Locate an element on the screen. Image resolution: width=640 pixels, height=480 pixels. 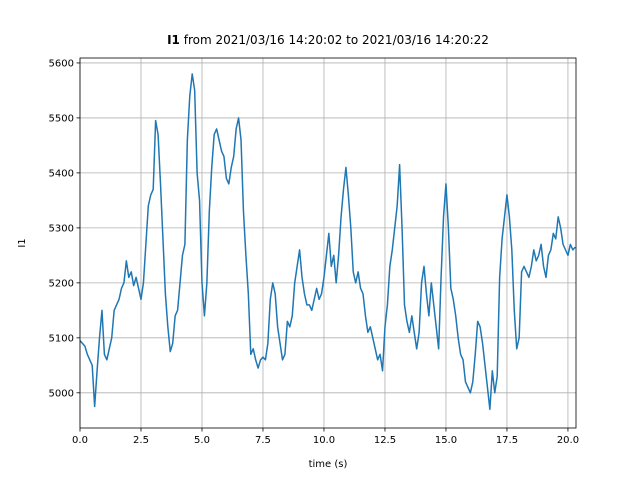
y-tick-label: 5300 is located at coordinates (61, 228).